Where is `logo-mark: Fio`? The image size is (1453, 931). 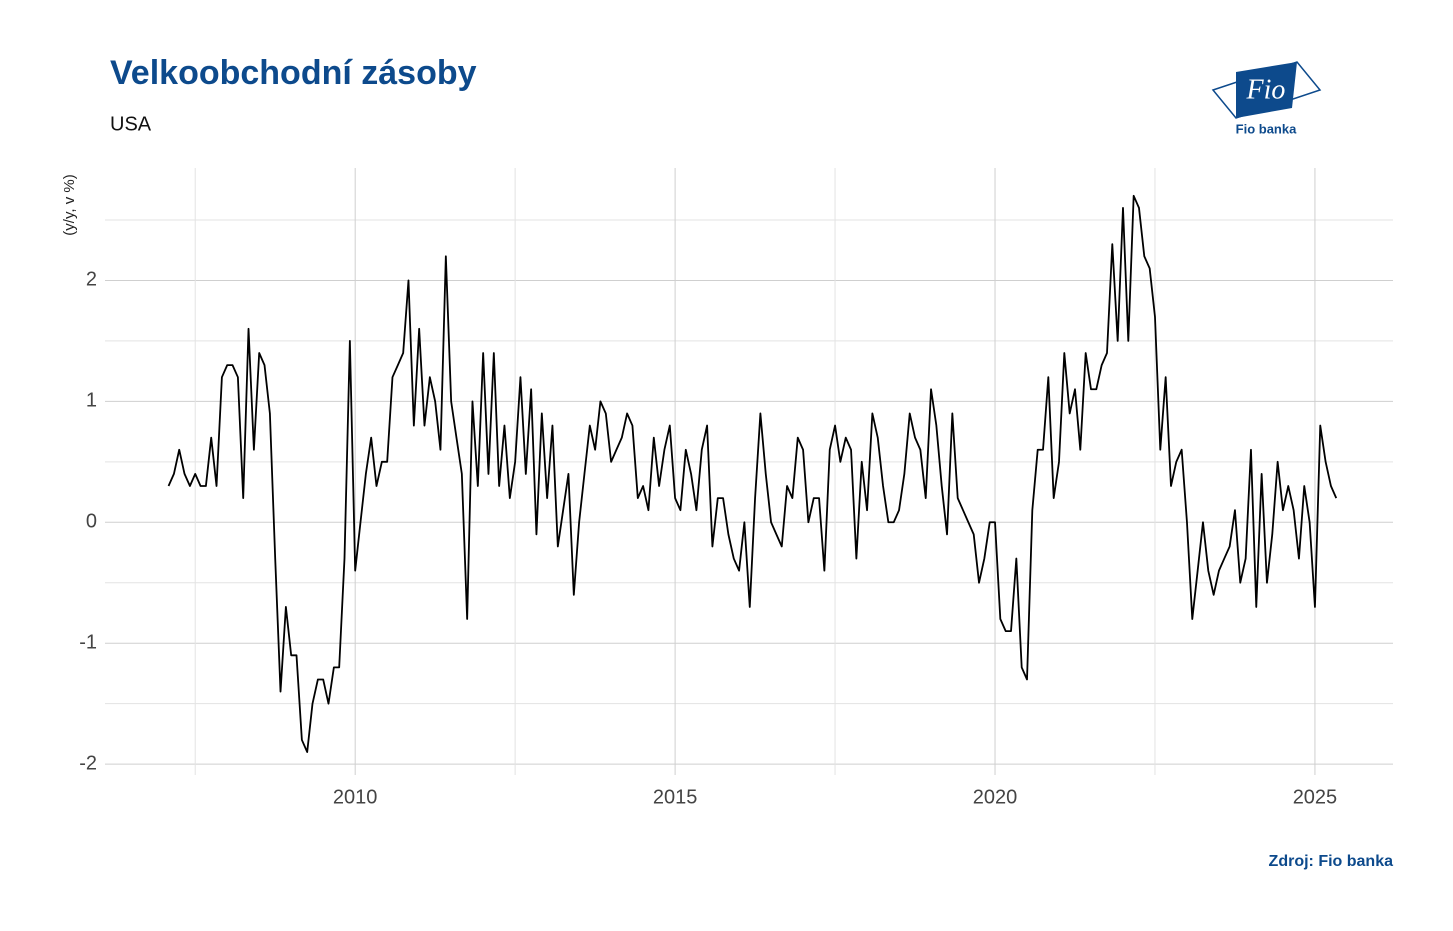
logo-mark: Fio is located at coordinates (1266, 89).